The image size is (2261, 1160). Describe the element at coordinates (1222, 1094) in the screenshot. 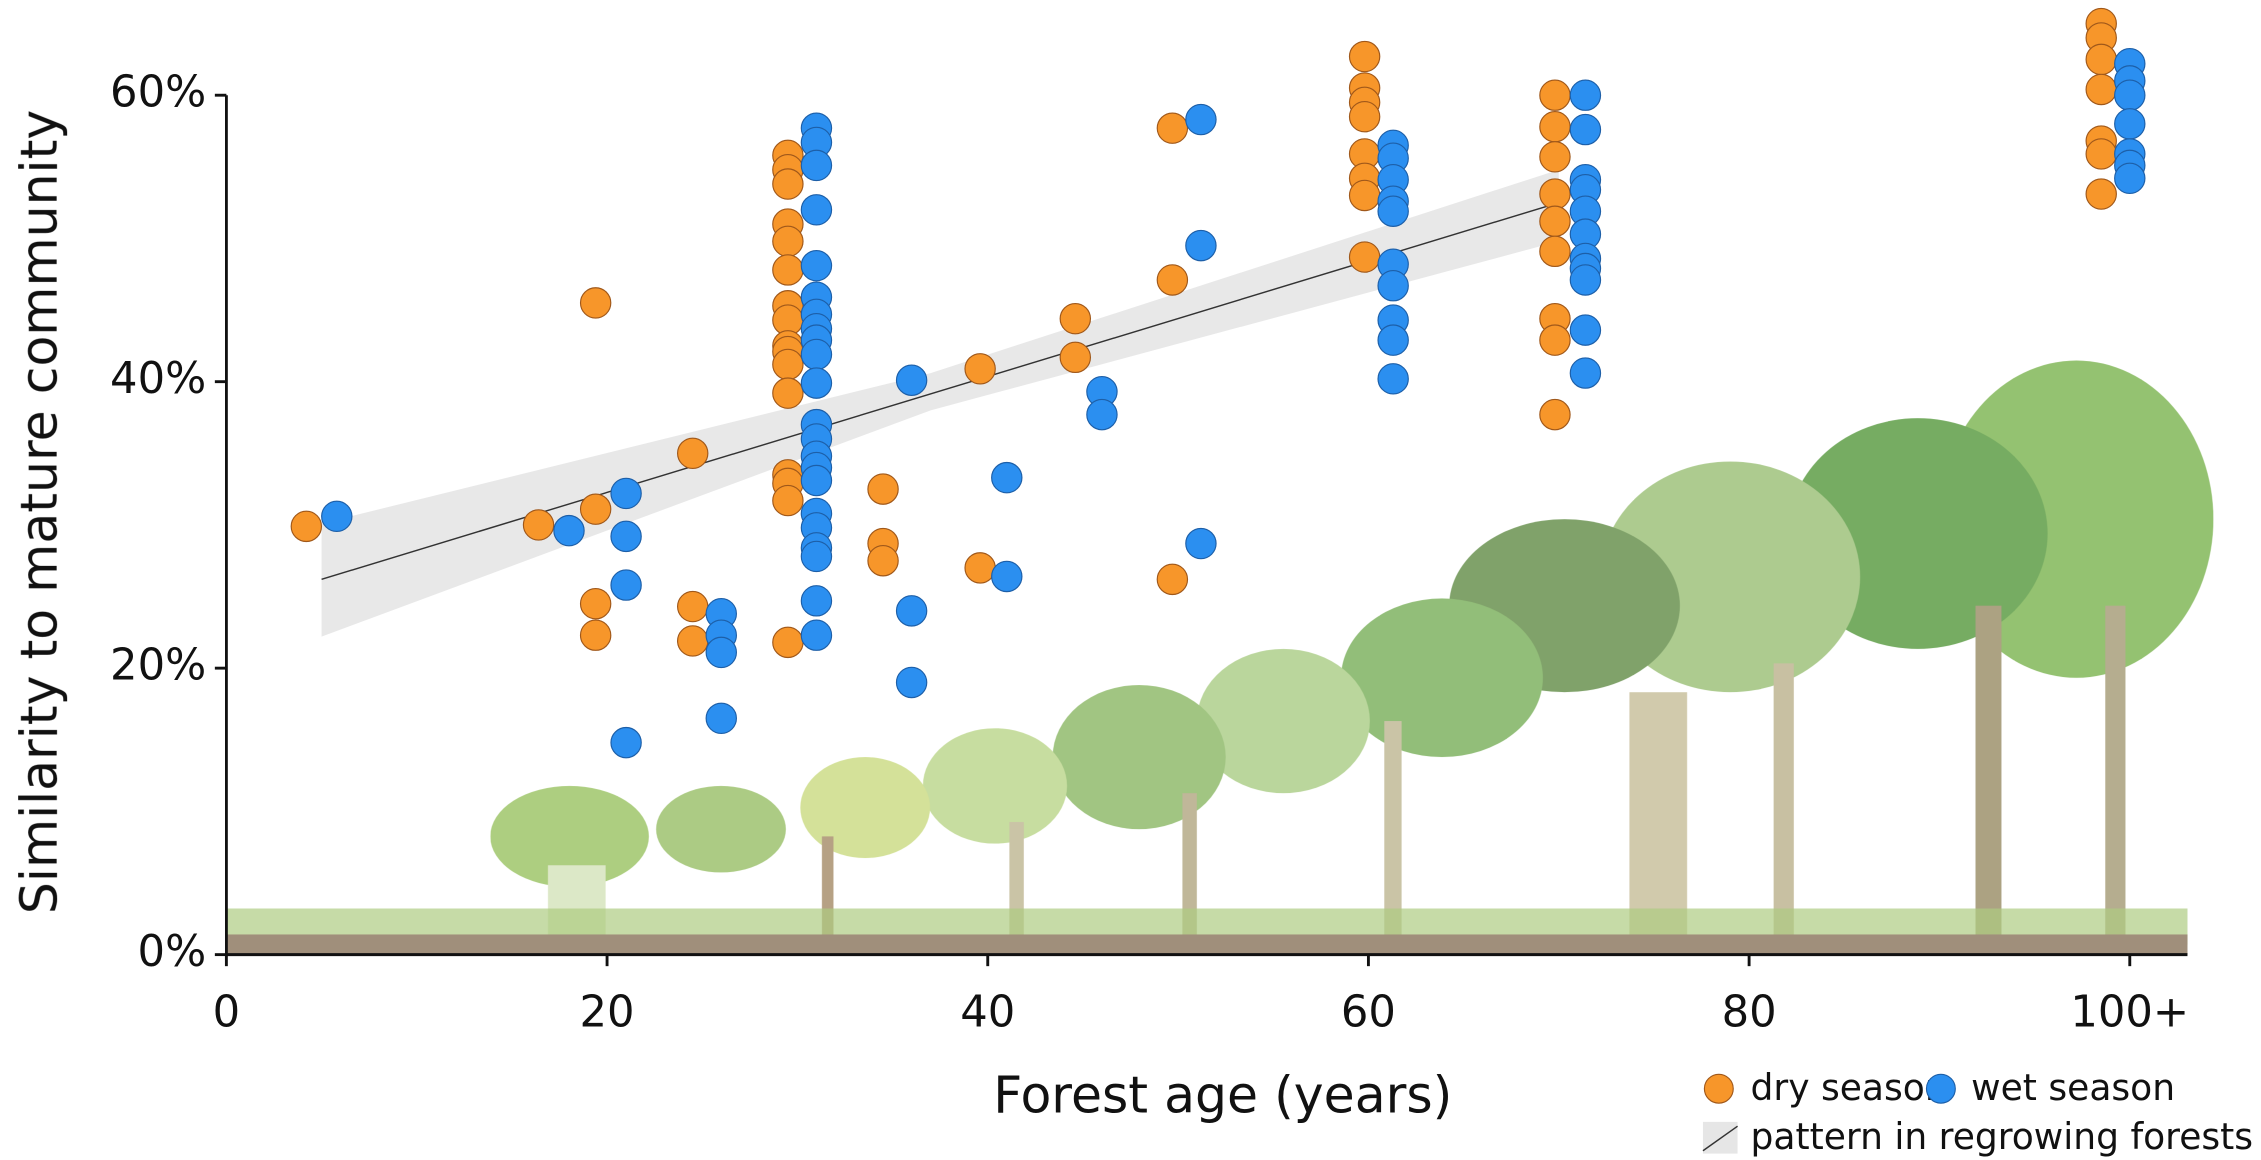

I see `x-axis-title: Forest age (years)` at that location.